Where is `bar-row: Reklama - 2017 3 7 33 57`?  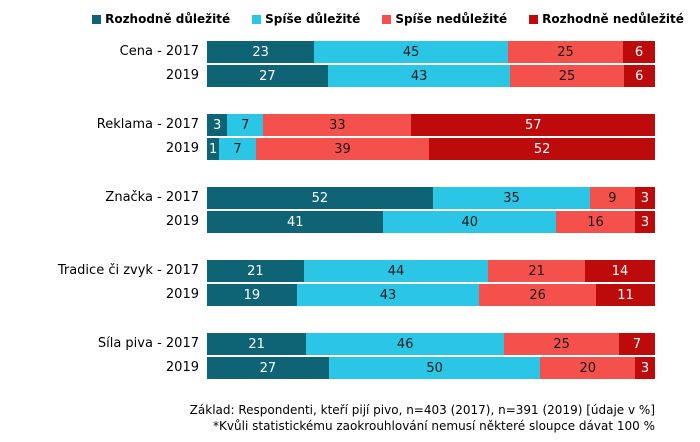
bar-row: Reklama - 2017 3 7 33 57 is located at coordinates (350, 125).